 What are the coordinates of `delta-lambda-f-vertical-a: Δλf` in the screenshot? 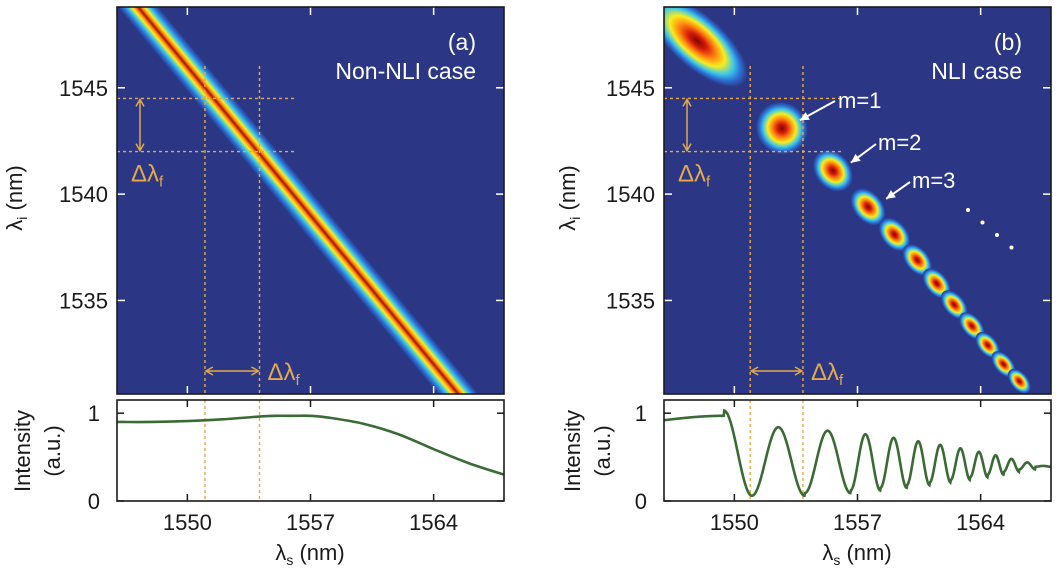 It's located at (147, 176).